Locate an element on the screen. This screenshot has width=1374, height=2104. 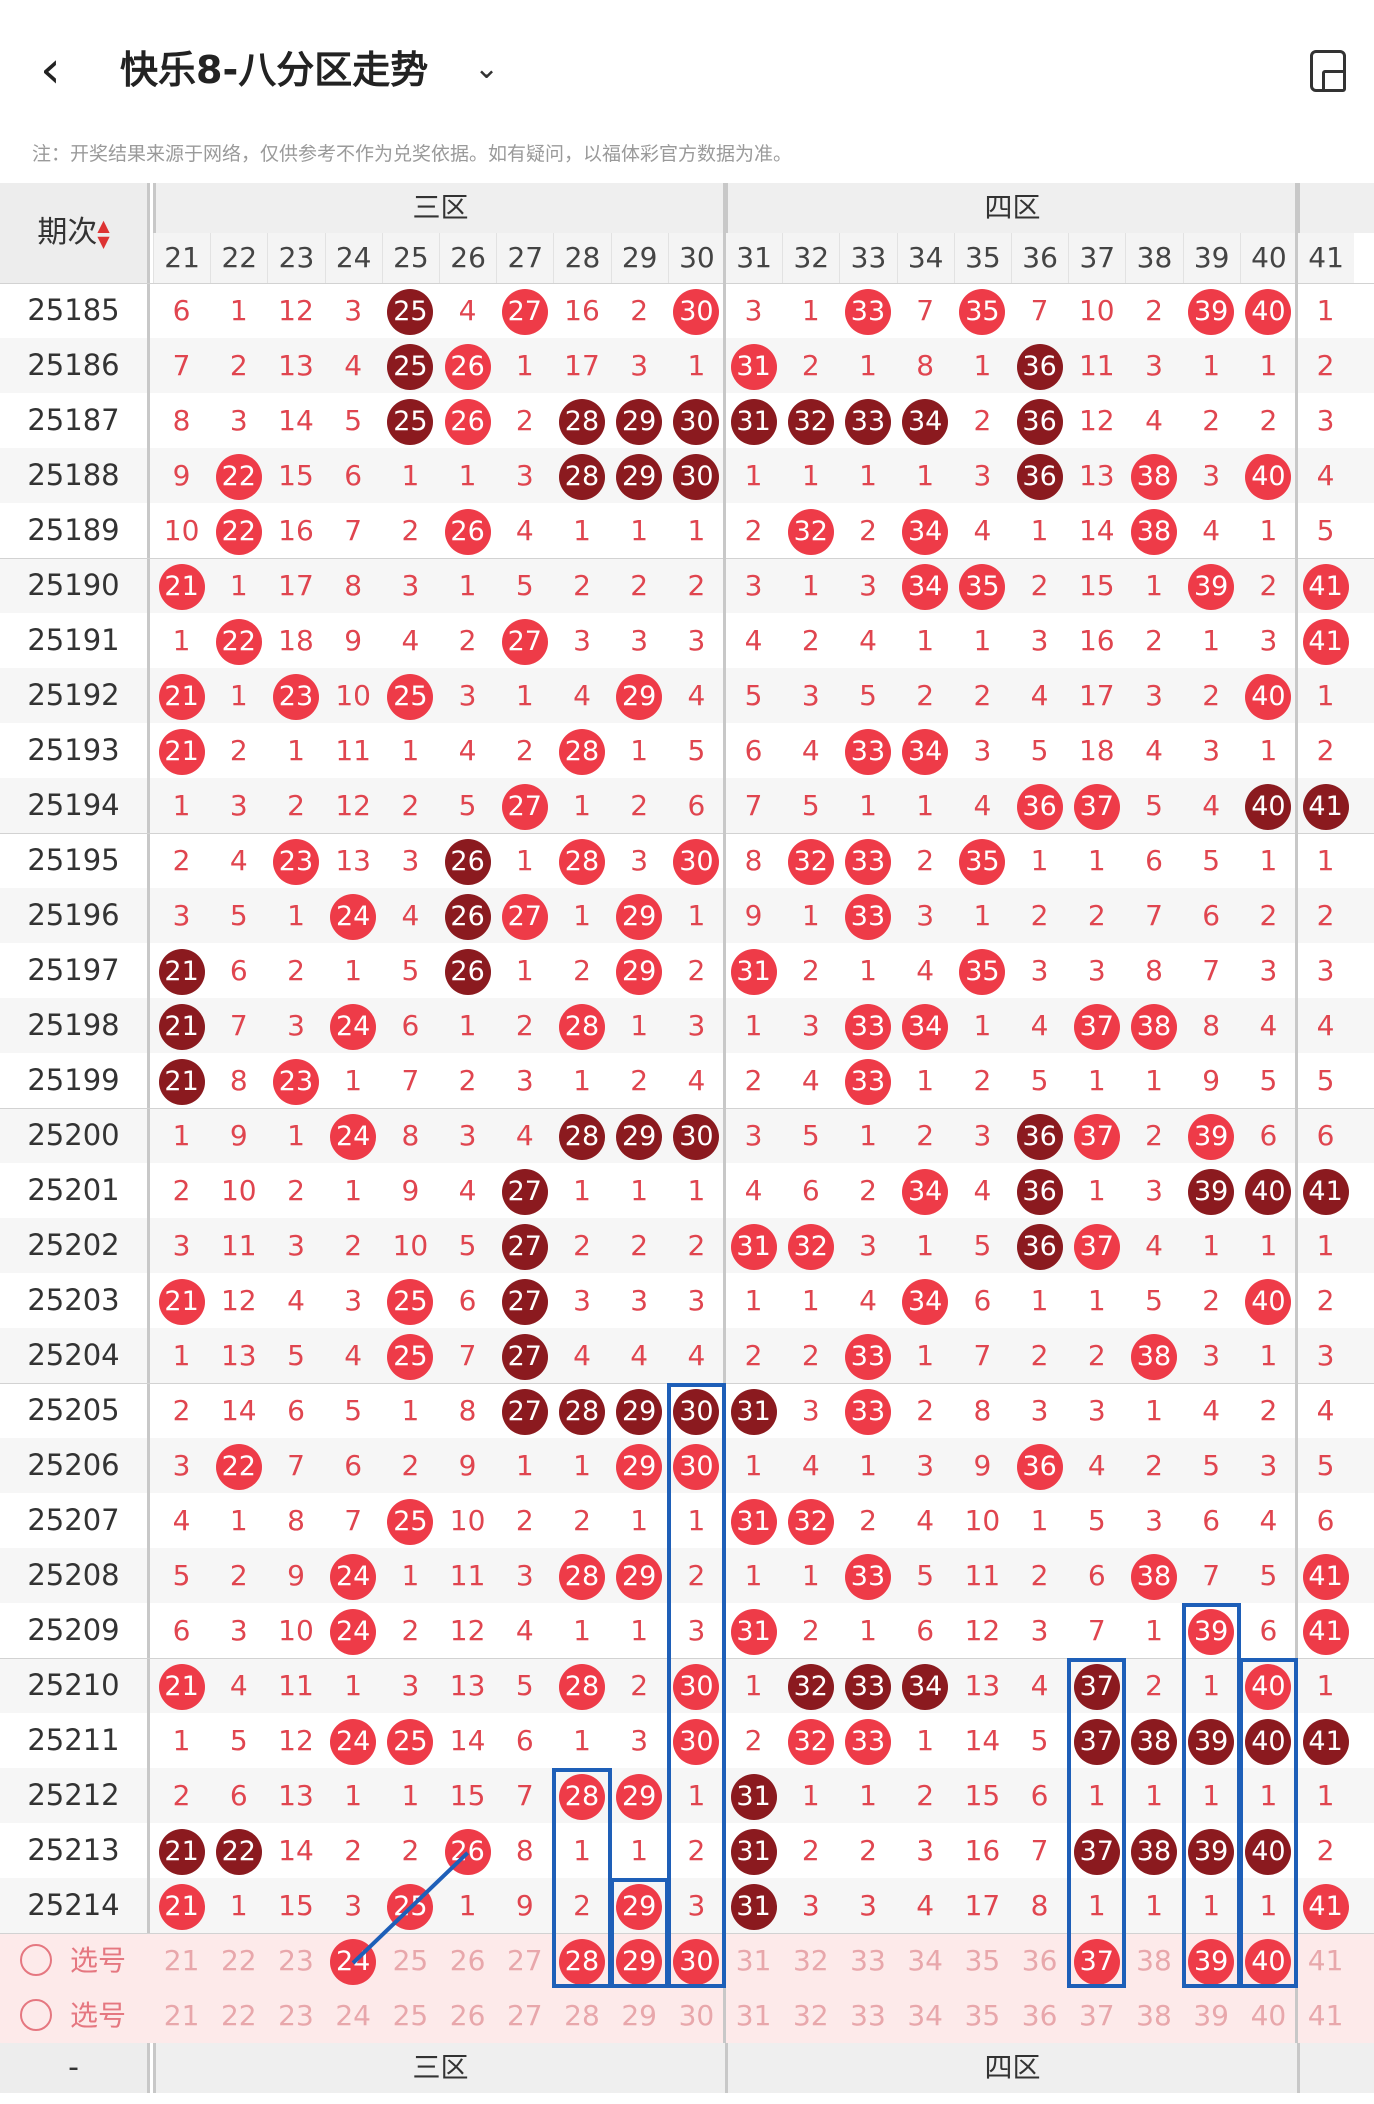
number-cell: 9 is located at coordinates (296, 1575).